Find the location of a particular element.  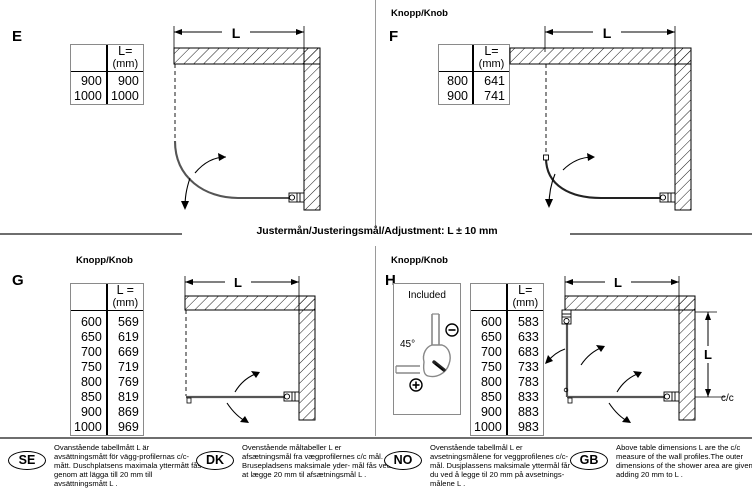

table-row: 750 719 is located at coordinates (107, 367).